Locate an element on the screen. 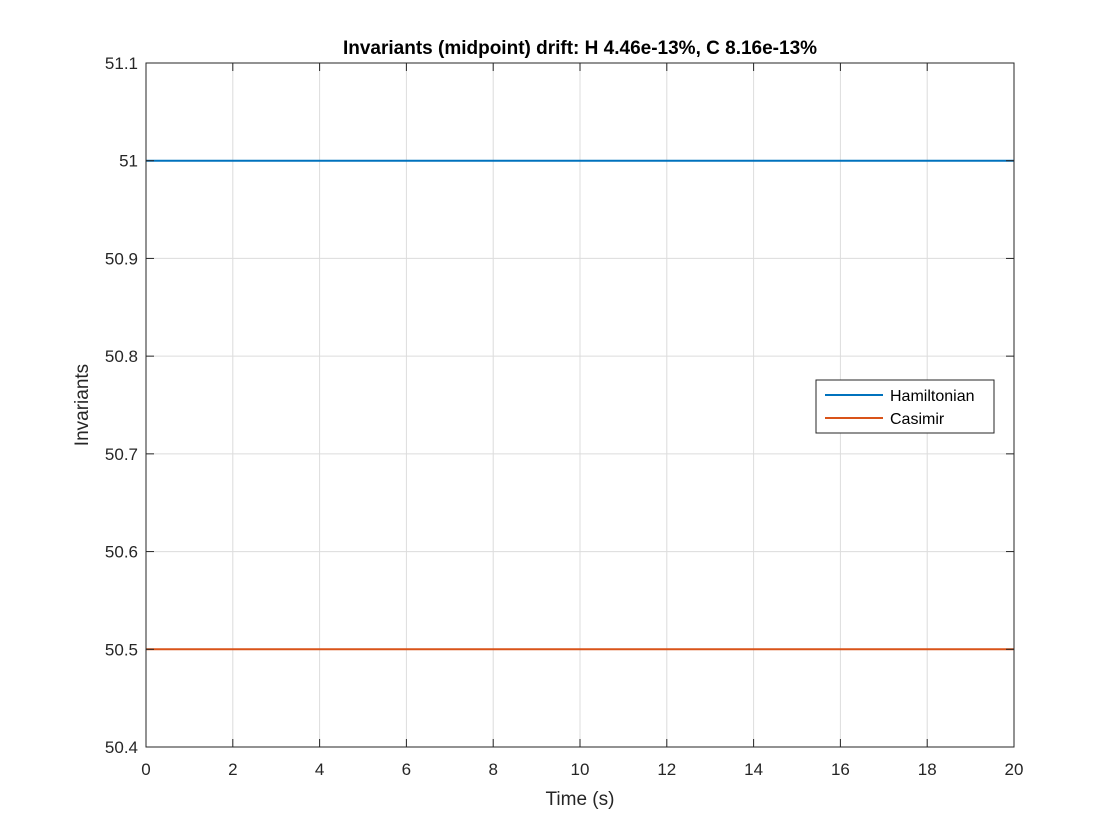 This screenshot has width=1120, height=840. x-axis-title: Time (s) is located at coordinates (580, 799).